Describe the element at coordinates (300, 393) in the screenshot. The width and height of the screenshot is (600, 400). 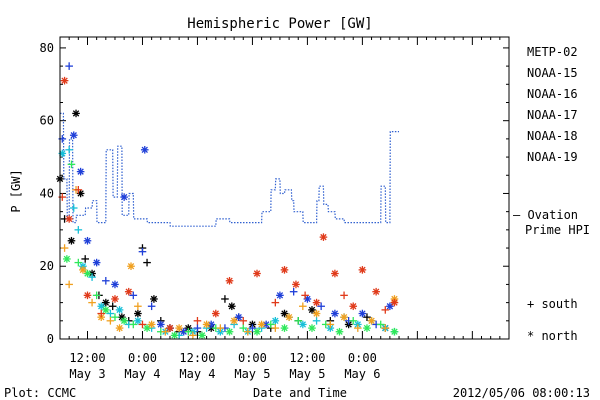
I see `x-axis-label: Date and Time` at that location.